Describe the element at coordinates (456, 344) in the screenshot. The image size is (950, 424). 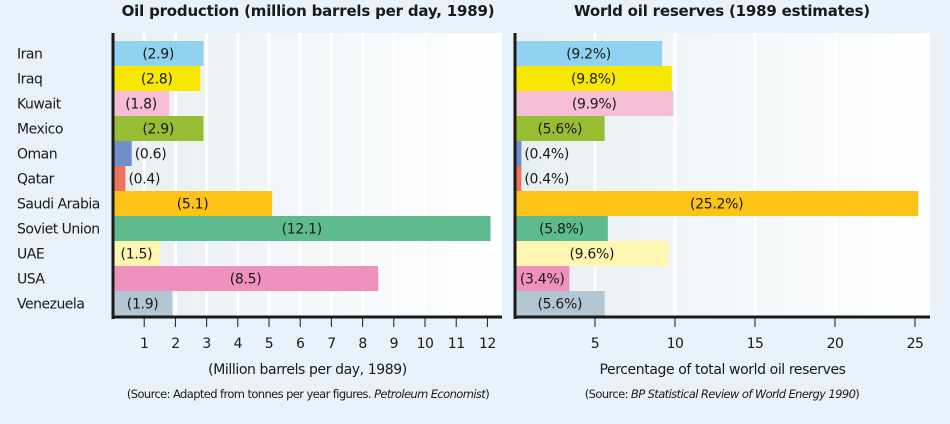
I see `production-tick-label: 11` at that location.